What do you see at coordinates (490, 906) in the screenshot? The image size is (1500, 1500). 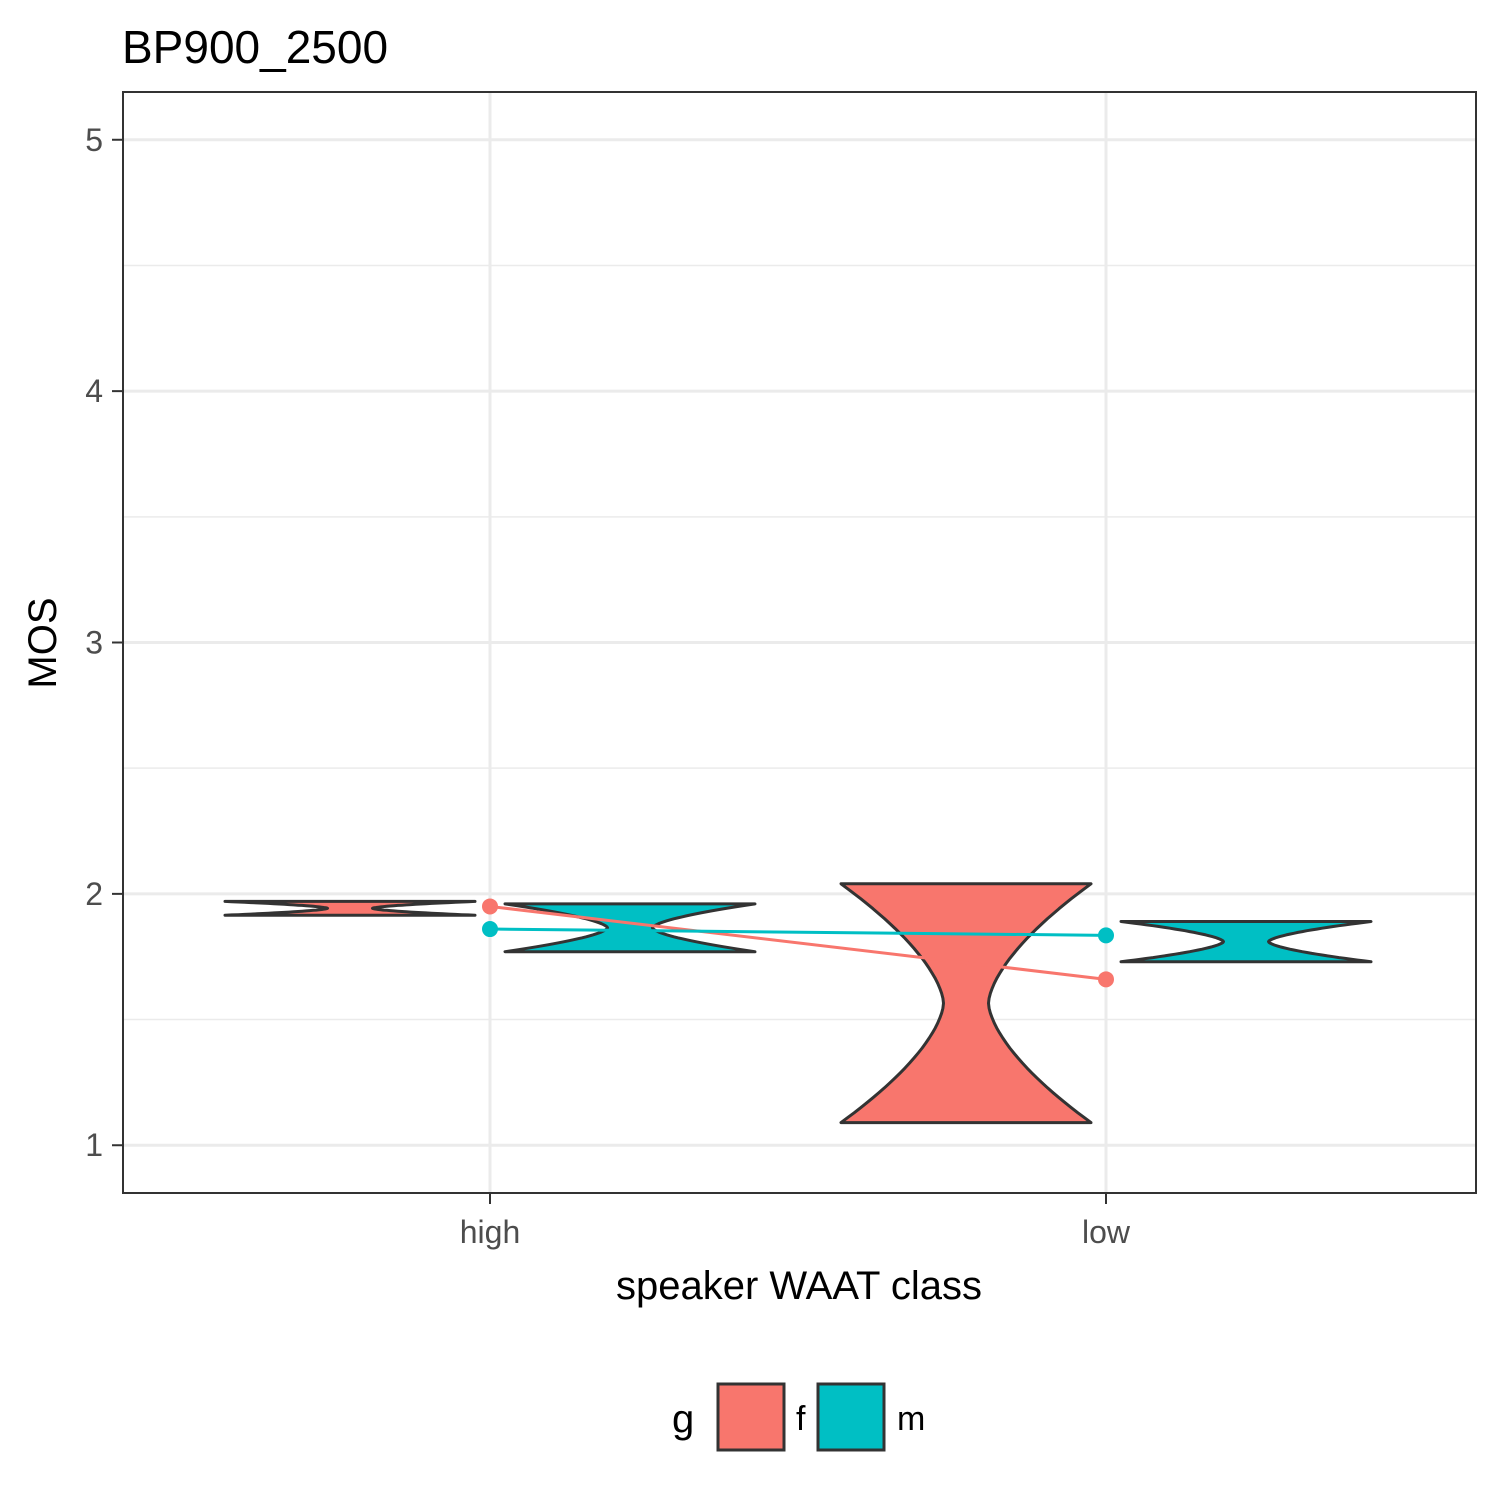 I see `mean-point-f-high` at bounding box center [490, 906].